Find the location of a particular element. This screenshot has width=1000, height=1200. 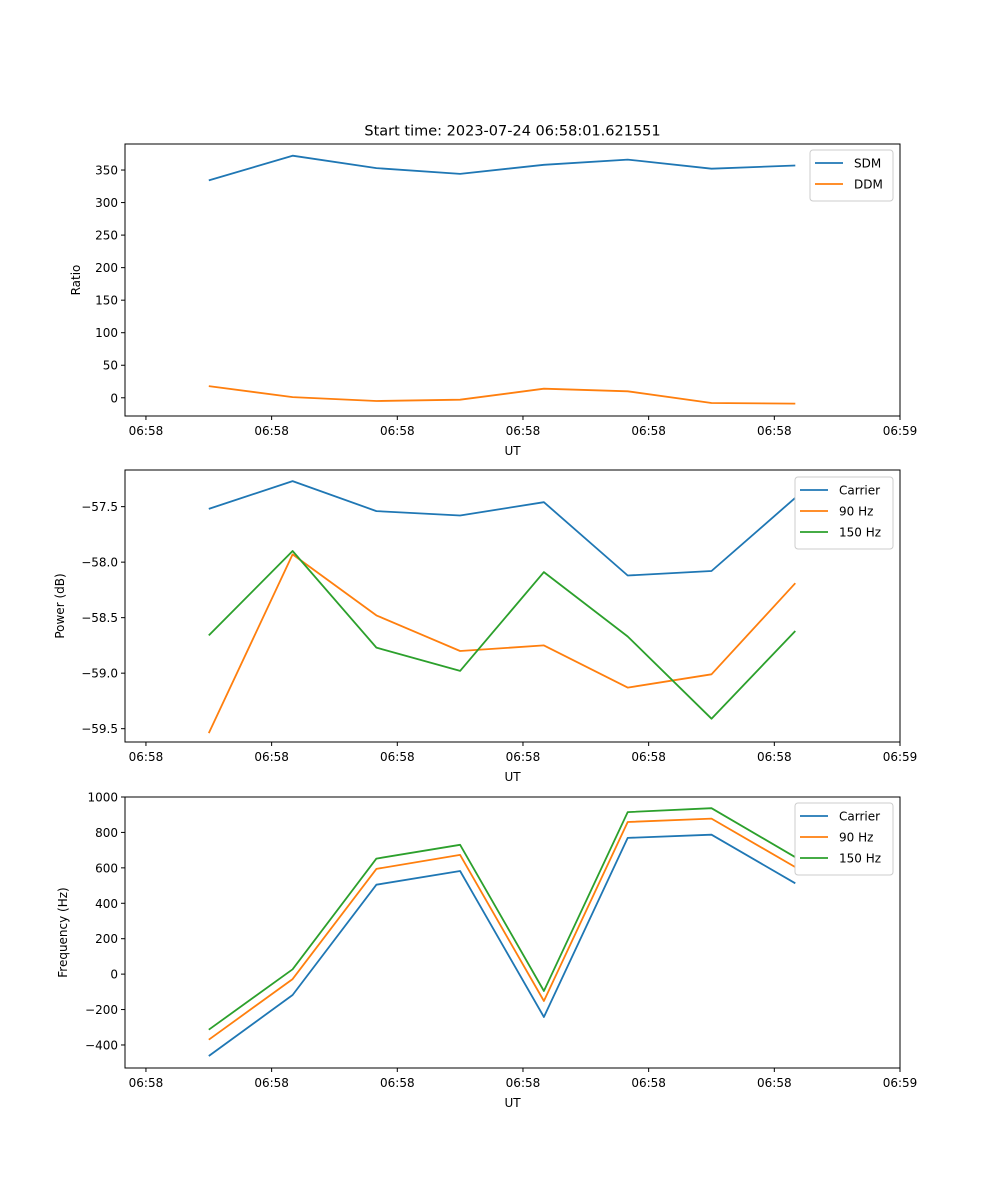

series-line-sdm is located at coordinates (502, 168).